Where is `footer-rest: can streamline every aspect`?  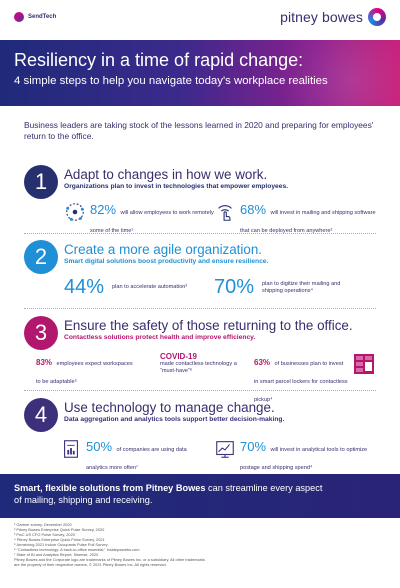
footer-rest: can streamline every aspect is located at coordinates (264, 488).